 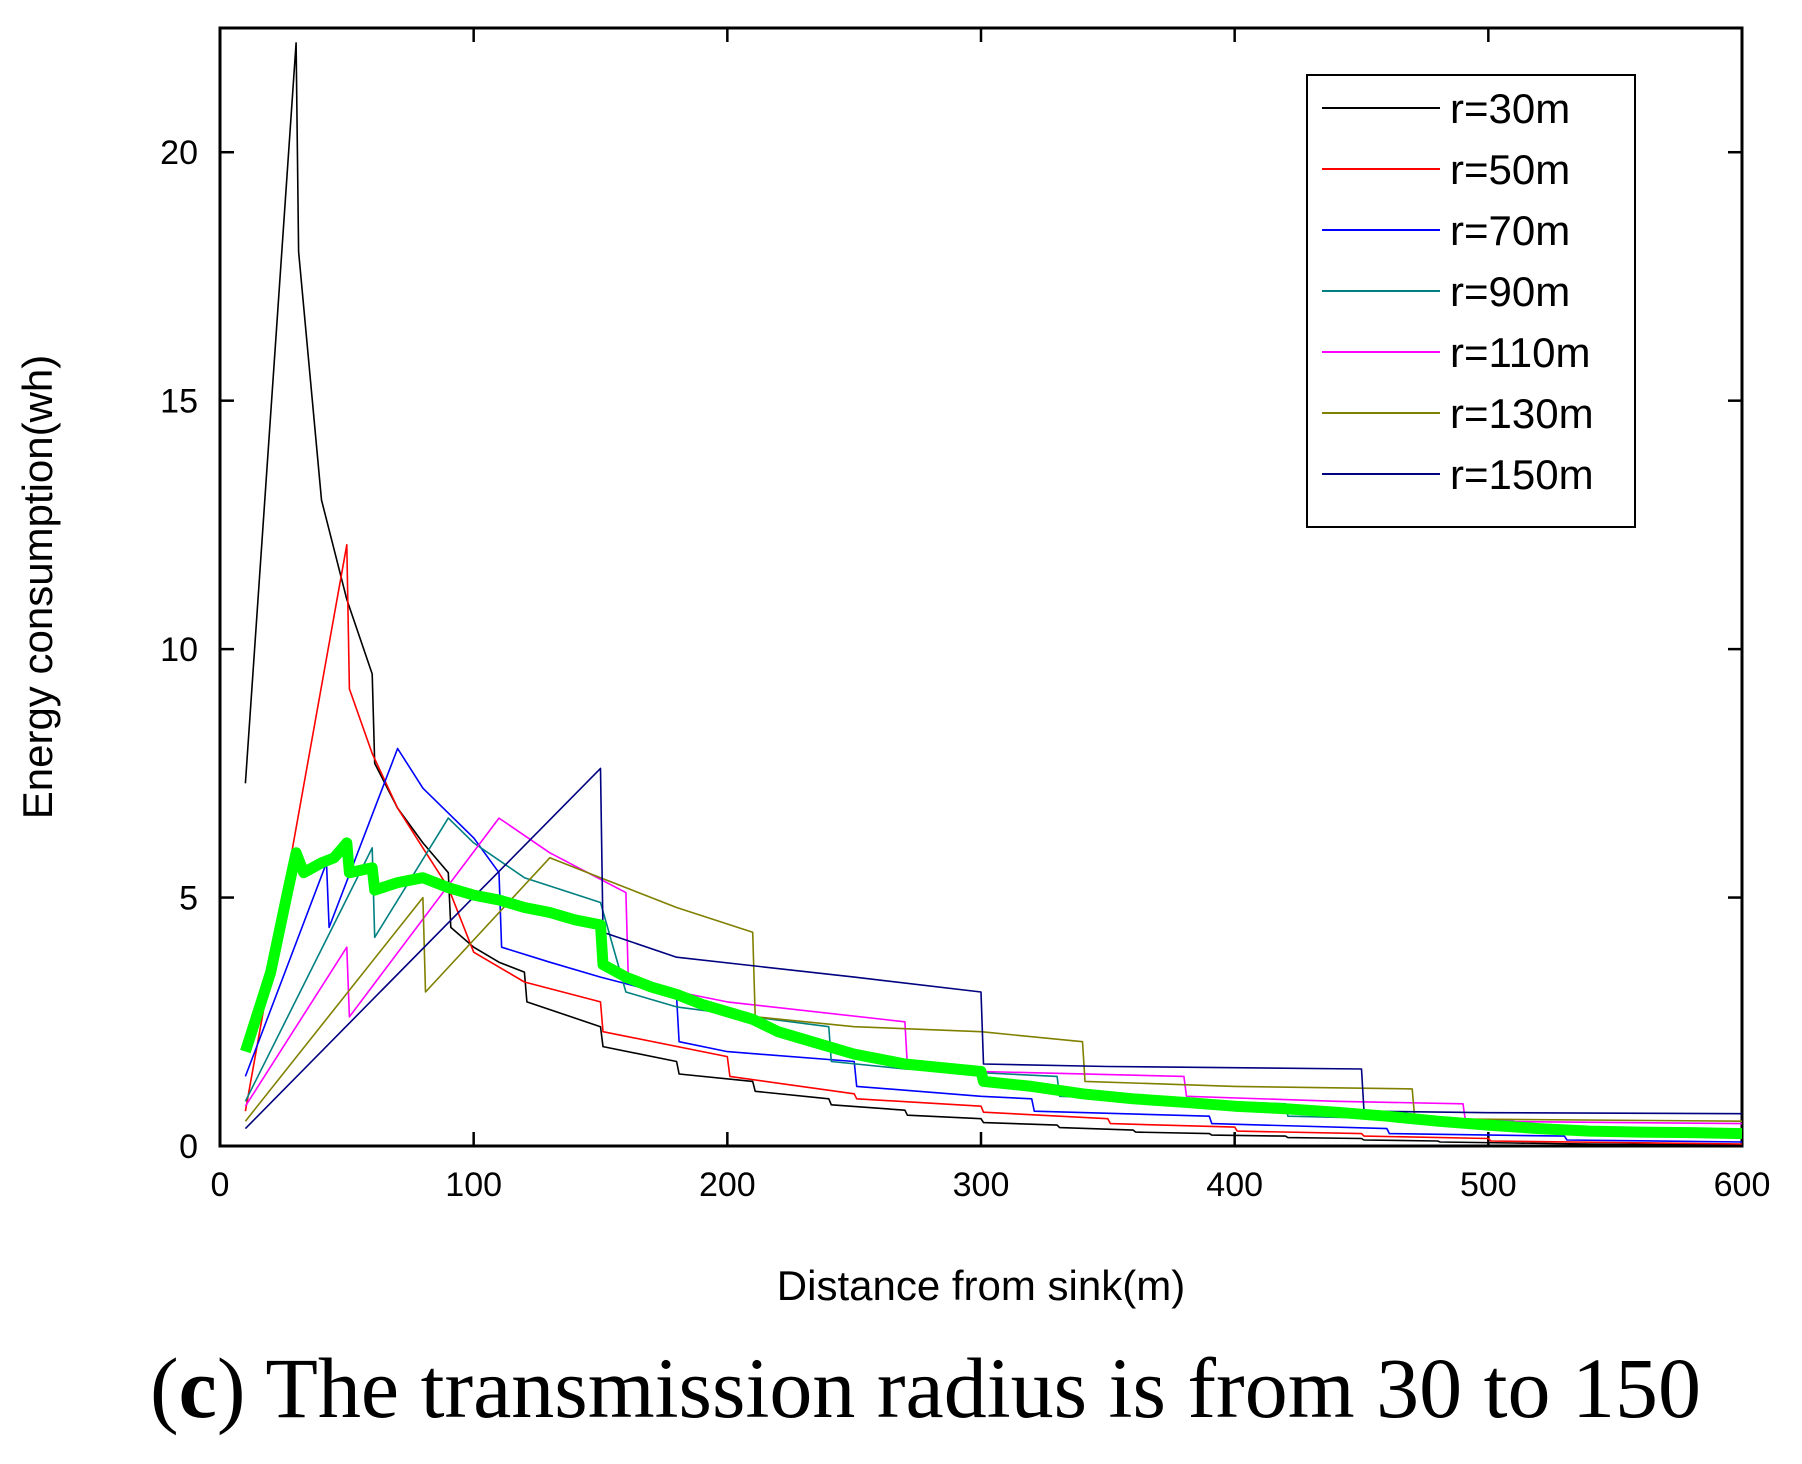 I want to click on x-tick-label-4: 400, so click(x=1234, y=1185).